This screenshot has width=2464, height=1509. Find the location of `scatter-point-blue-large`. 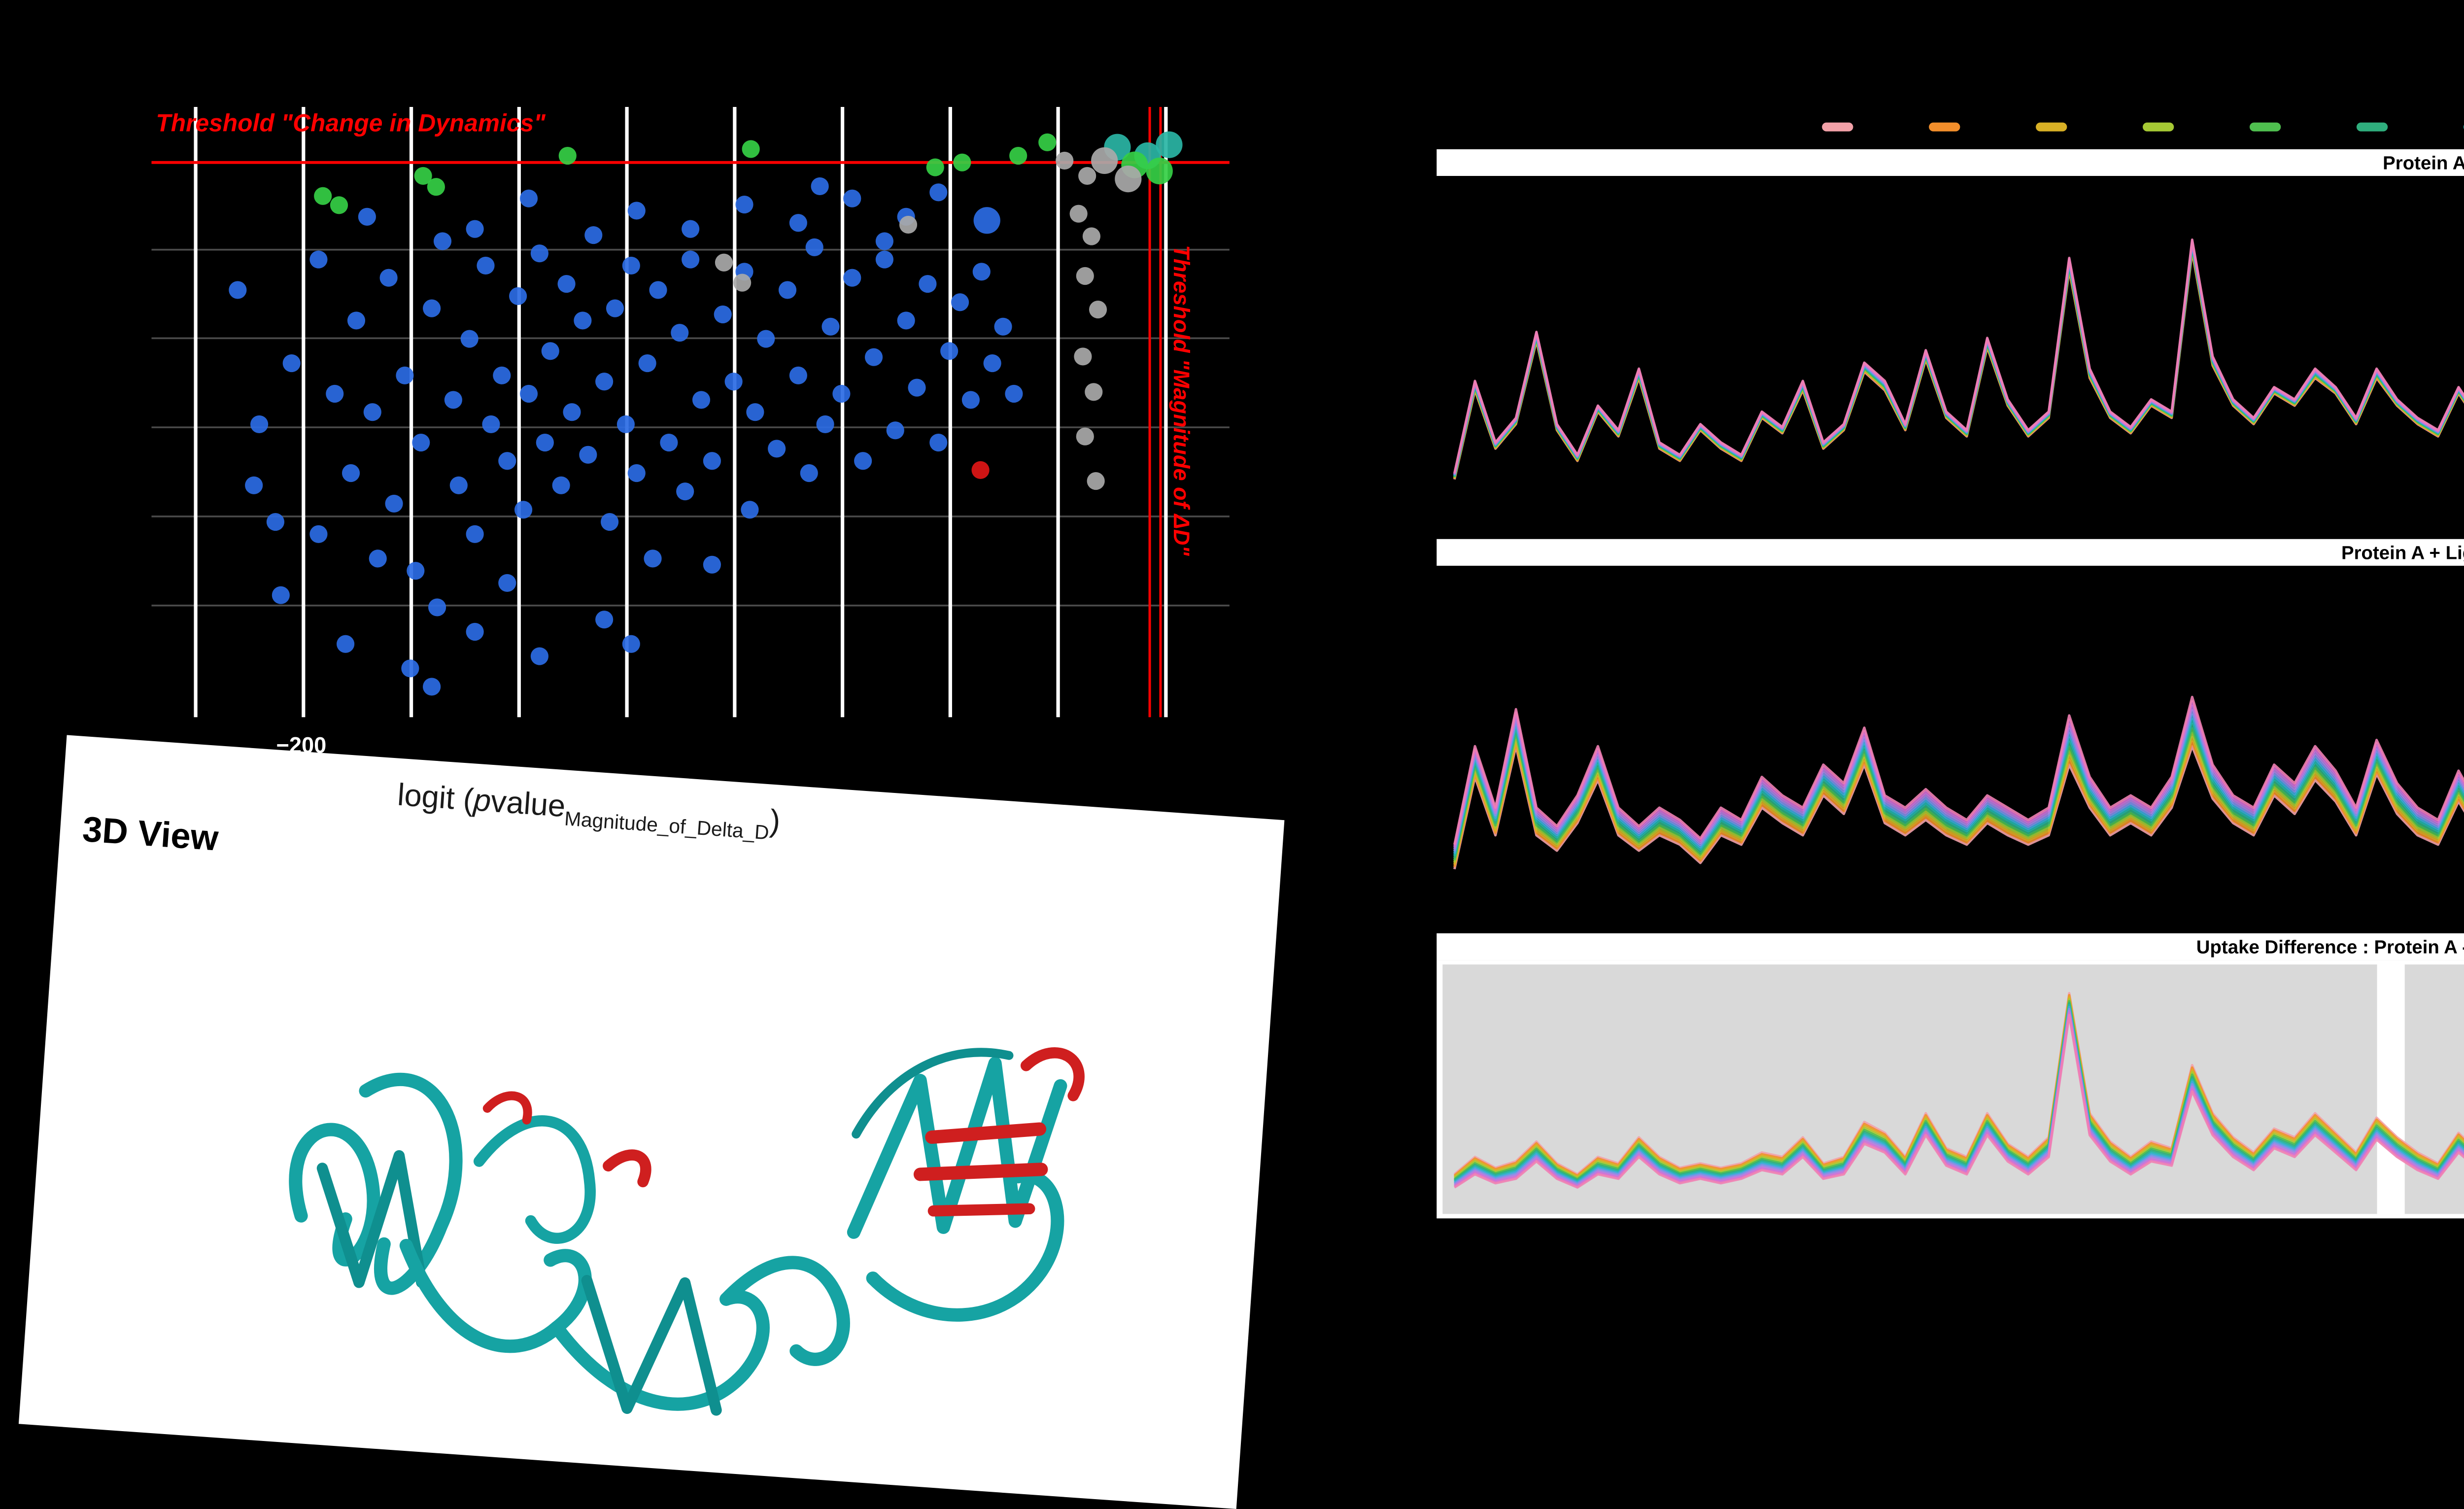

scatter-point-blue-large is located at coordinates (986, 220).